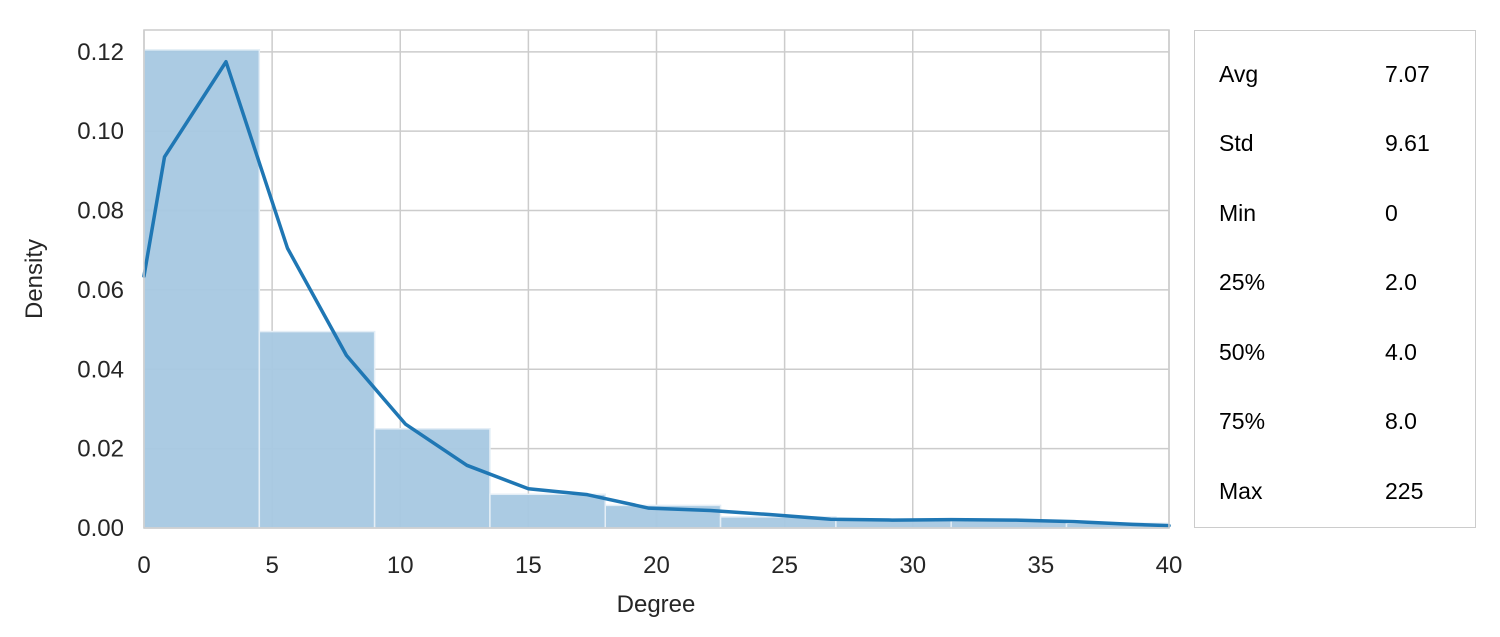 This screenshot has width=1500, height=637. I want to click on stat-value: 2.0, so click(1401, 282).